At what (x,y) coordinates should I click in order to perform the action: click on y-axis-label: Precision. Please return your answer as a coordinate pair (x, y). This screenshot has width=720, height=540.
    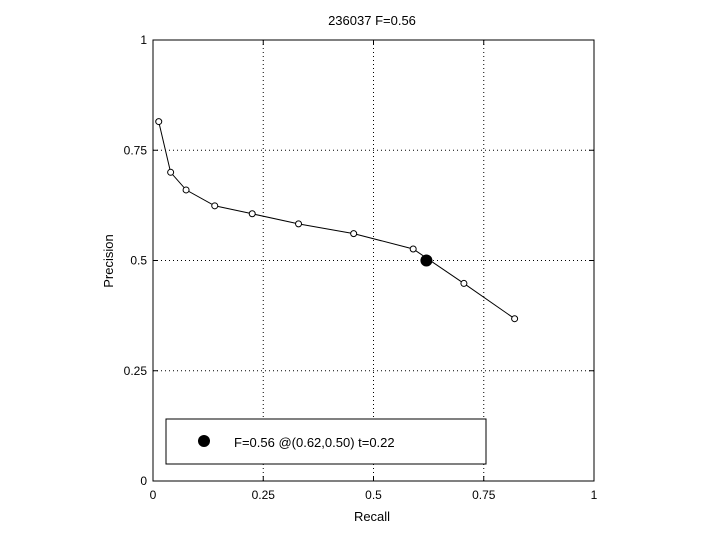
    Looking at the image, I should click on (108, 260).